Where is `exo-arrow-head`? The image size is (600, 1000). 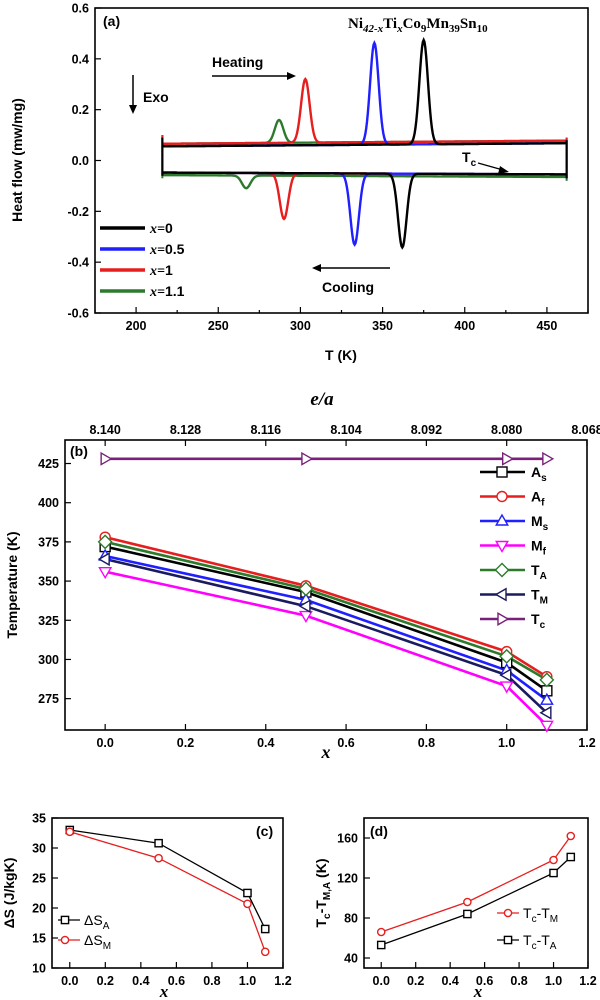
exo-arrow-head is located at coordinates (133, 109).